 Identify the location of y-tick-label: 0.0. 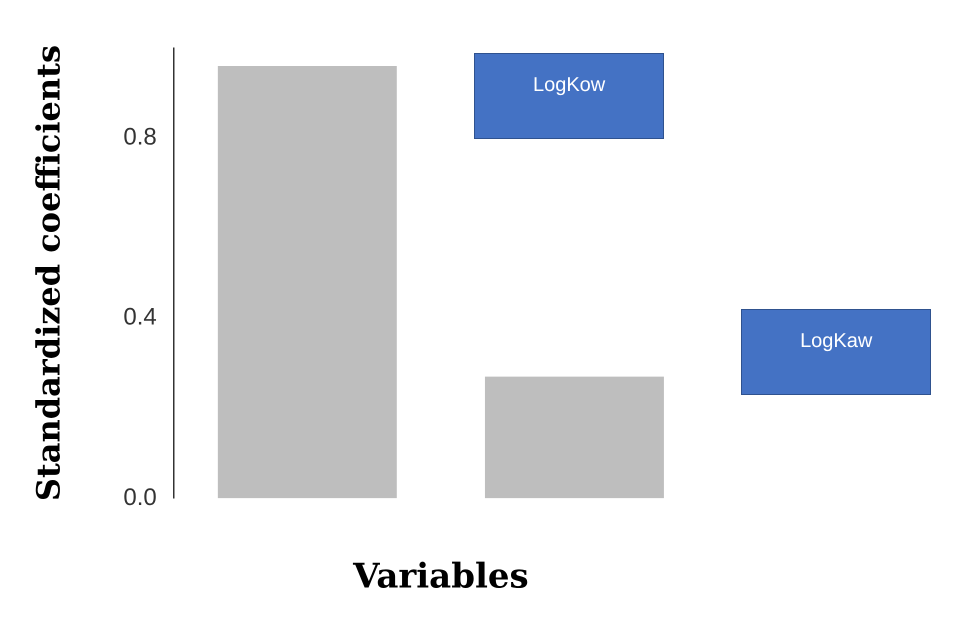
(140, 497).